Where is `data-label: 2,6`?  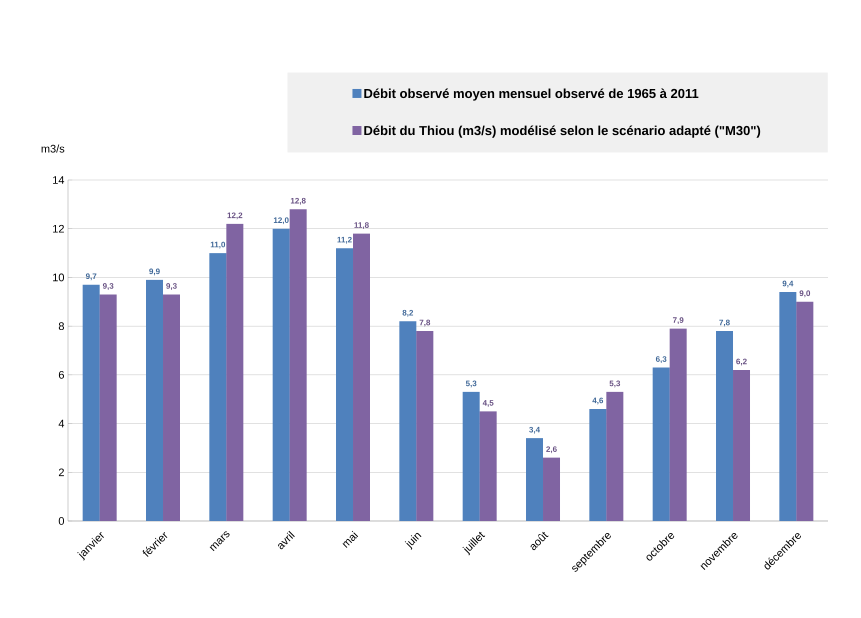
data-label: 2,6 is located at coordinates (551, 450).